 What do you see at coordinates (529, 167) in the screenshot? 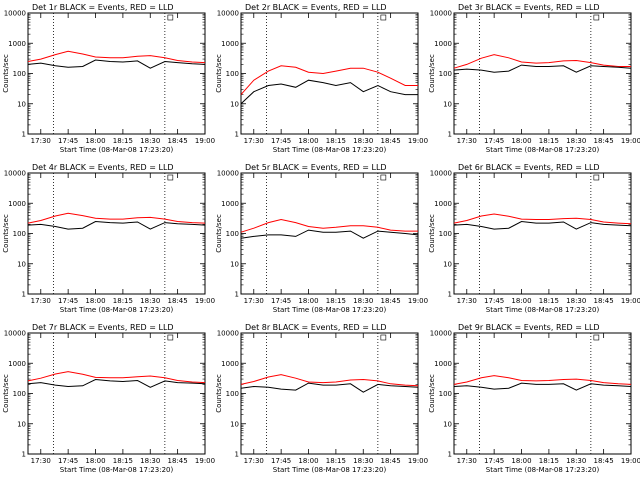
I see `chart-title: Det 6r BLACK = Events, RED = LLD` at bounding box center [529, 167].